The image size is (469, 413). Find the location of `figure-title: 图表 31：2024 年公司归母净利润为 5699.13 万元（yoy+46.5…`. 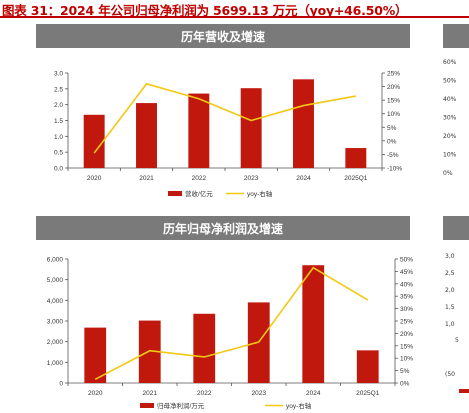

figure-title: 图表 31：2024 年公司归母净利润为 5699.13 万元（yoy+46.5… is located at coordinates (205, 10).